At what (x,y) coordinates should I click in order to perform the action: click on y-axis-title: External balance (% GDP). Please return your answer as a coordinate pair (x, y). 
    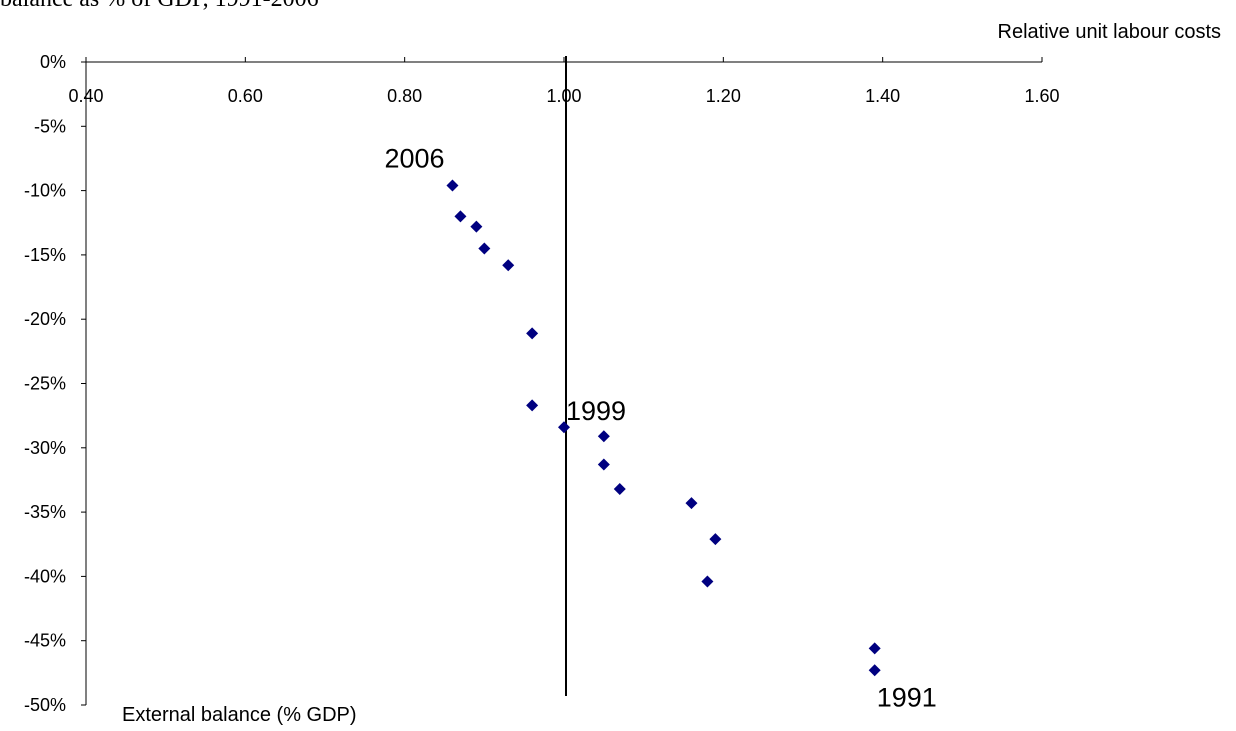
    Looking at the image, I should click on (239, 715).